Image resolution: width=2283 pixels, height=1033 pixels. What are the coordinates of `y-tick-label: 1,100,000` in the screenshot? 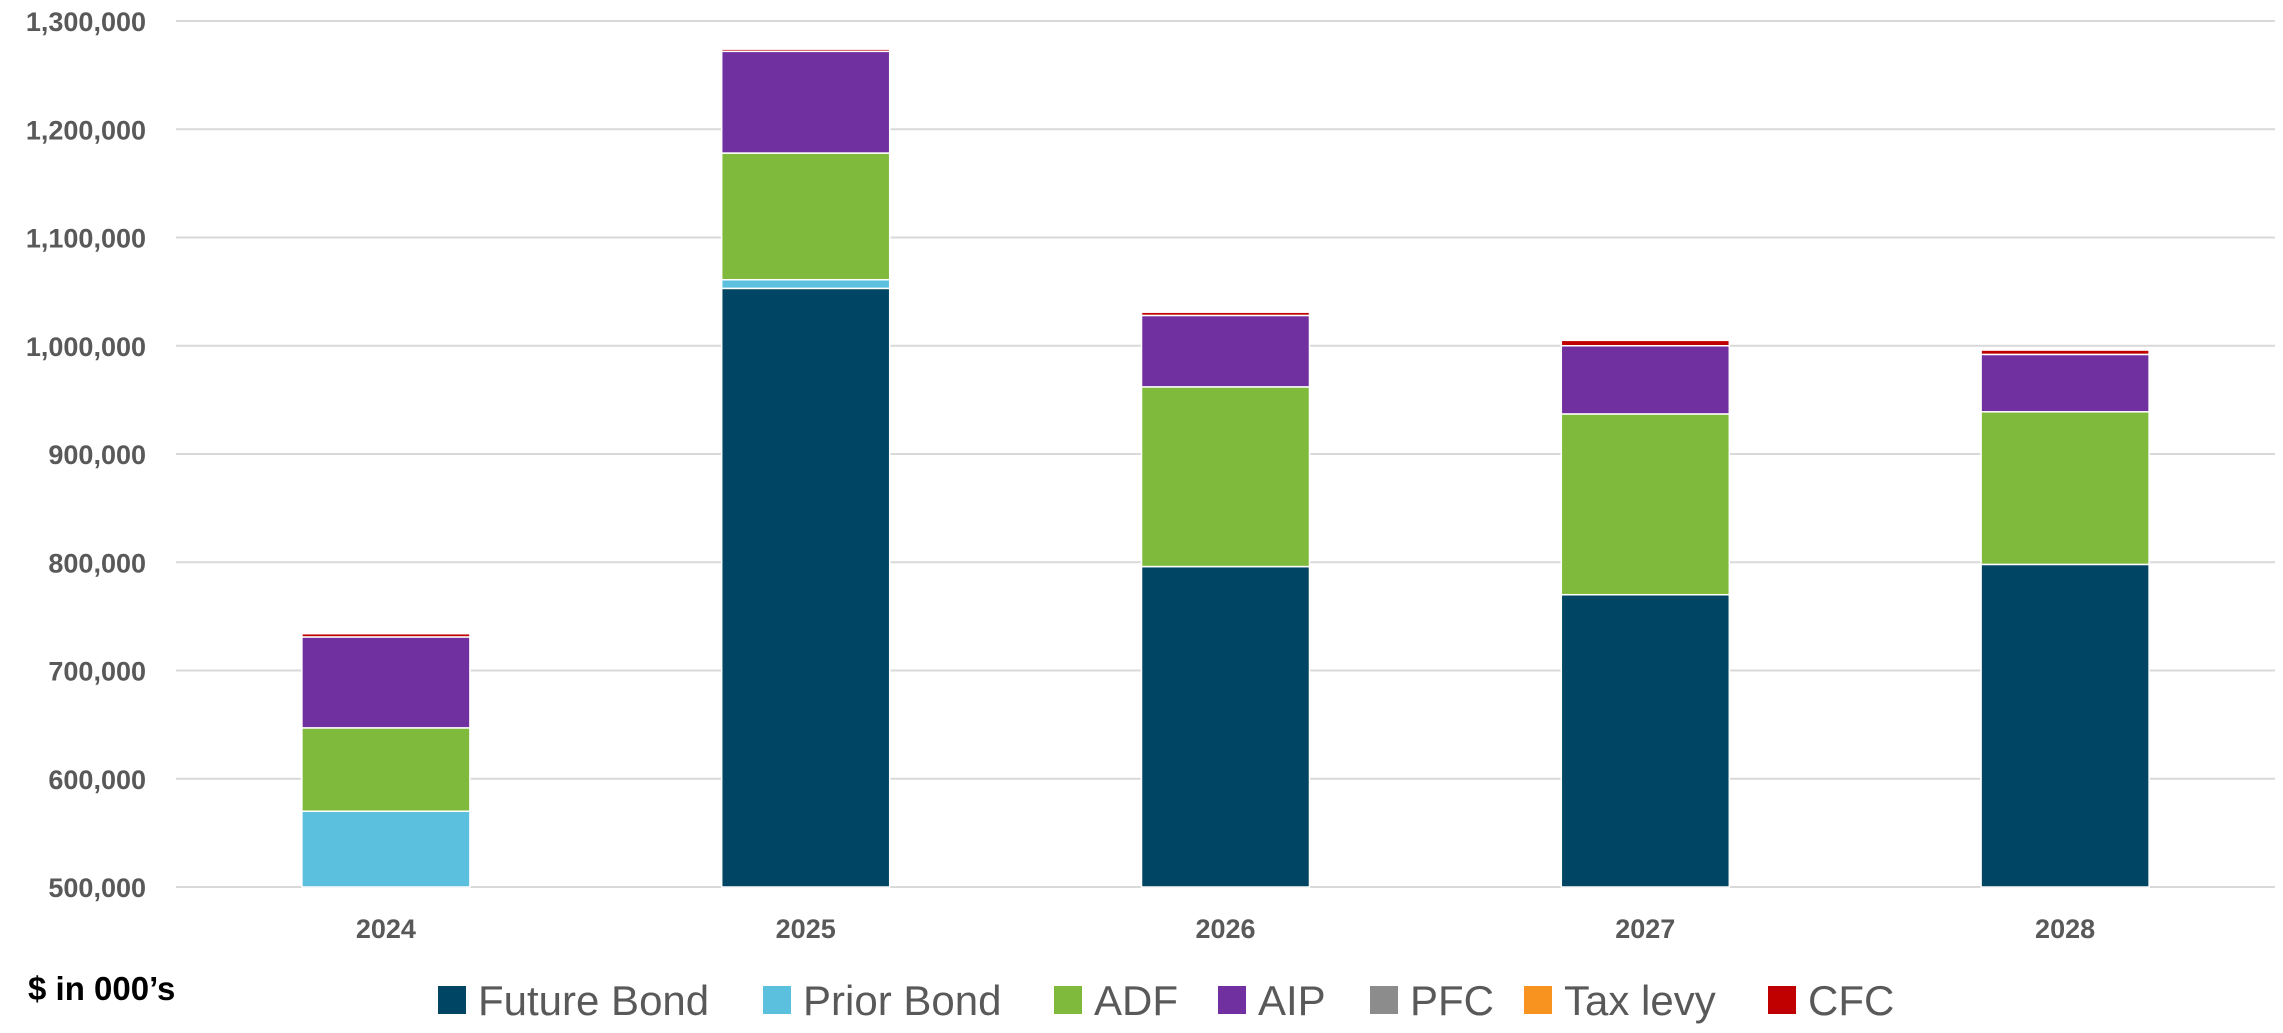 It's located at (86, 239).